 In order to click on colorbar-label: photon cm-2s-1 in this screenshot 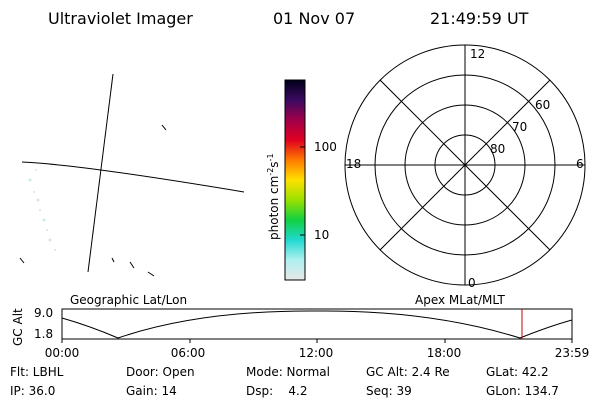, I will do `click(273, 196)`.